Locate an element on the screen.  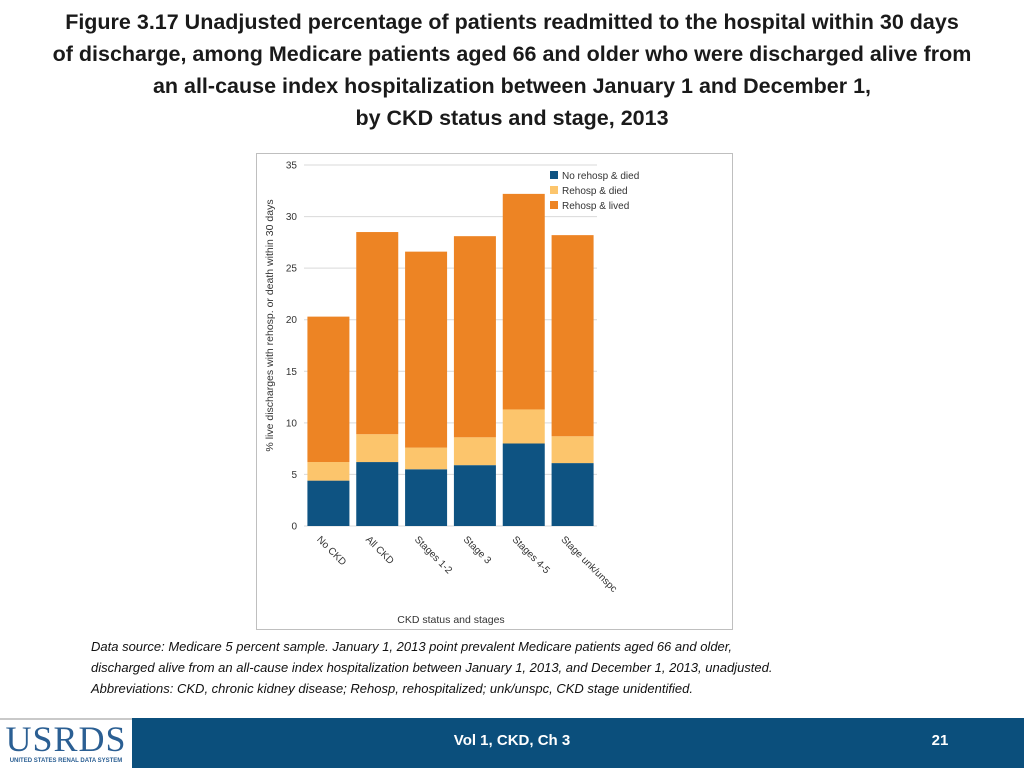
logo-subtext: UNITED STATES RENAL DATA SYSTEM is located at coordinates (66, 761).